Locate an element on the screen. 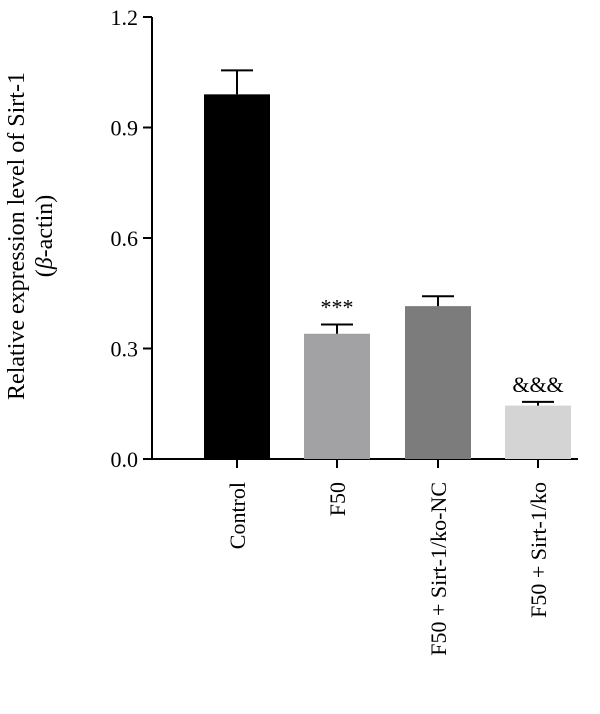 This screenshot has height=714, width=600. significance-label: *** is located at coordinates (337, 307).